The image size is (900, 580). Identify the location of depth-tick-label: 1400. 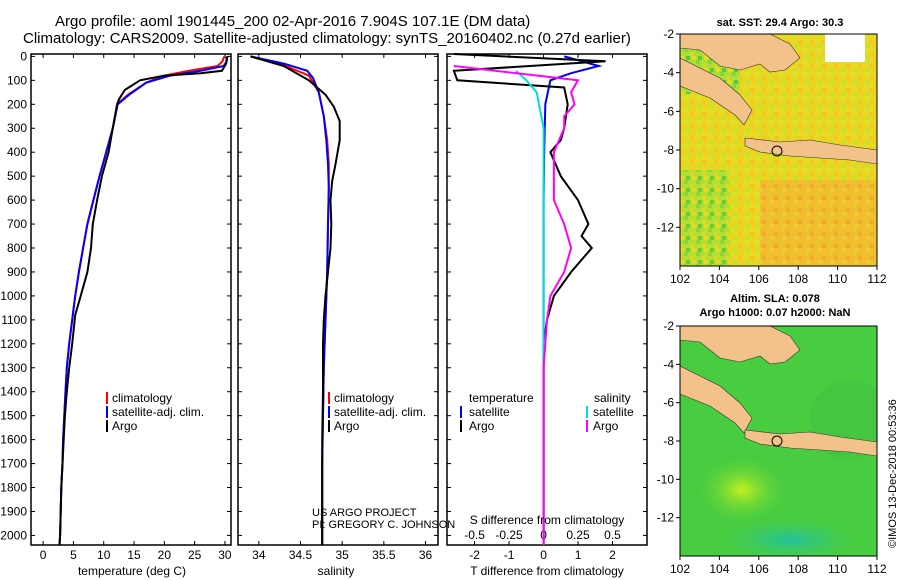
(13, 392).